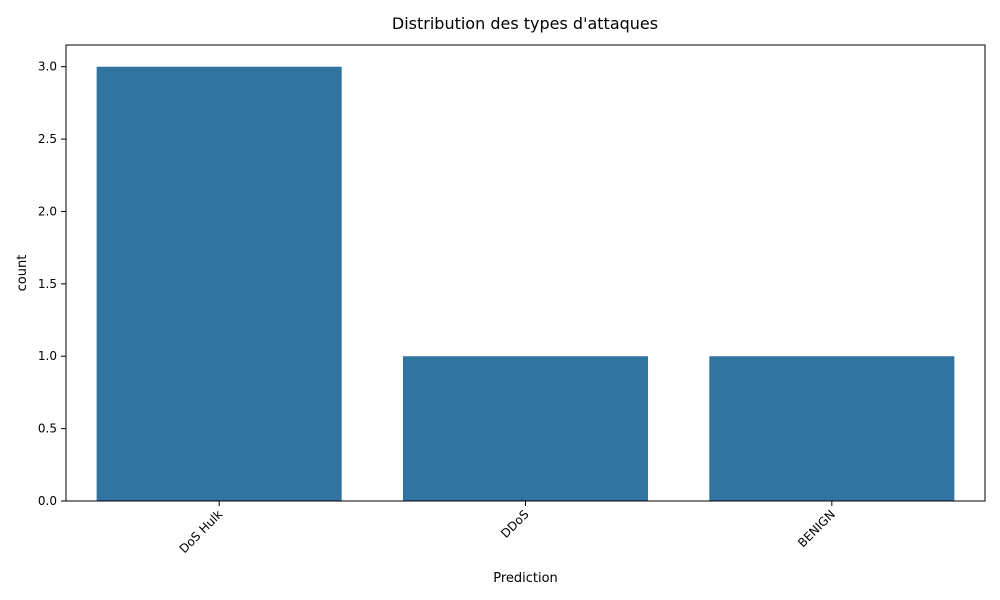 Image resolution: width=1000 pixels, height=600 pixels. What do you see at coordinates (201, 531) in the screenshot?
I see `x-tick-label: DoS Hulk` at bounding box center [201, 531].